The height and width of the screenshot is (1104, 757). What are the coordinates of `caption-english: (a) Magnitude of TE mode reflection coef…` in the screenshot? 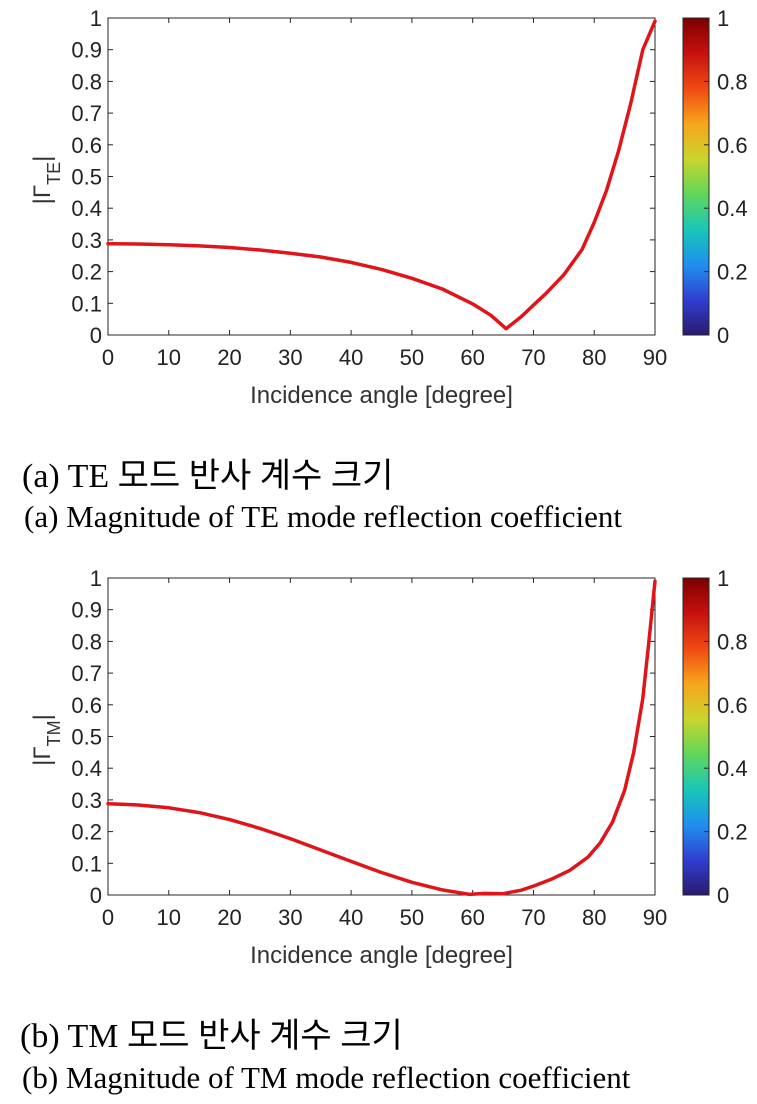 It's located at (323, 516).